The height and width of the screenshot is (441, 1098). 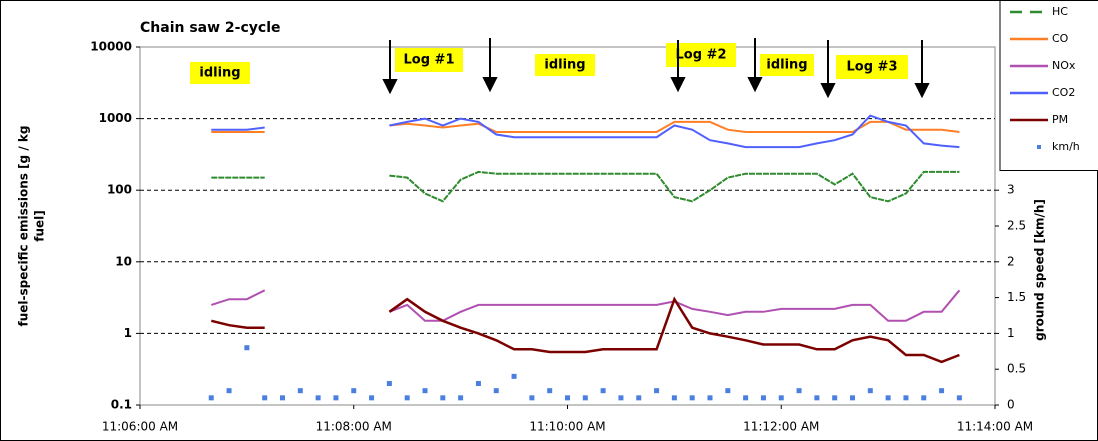 What do you see at coordinates (1060, 119) in the screenshot?
I see `legend-label: PM` at bounding box center [1060, 119].